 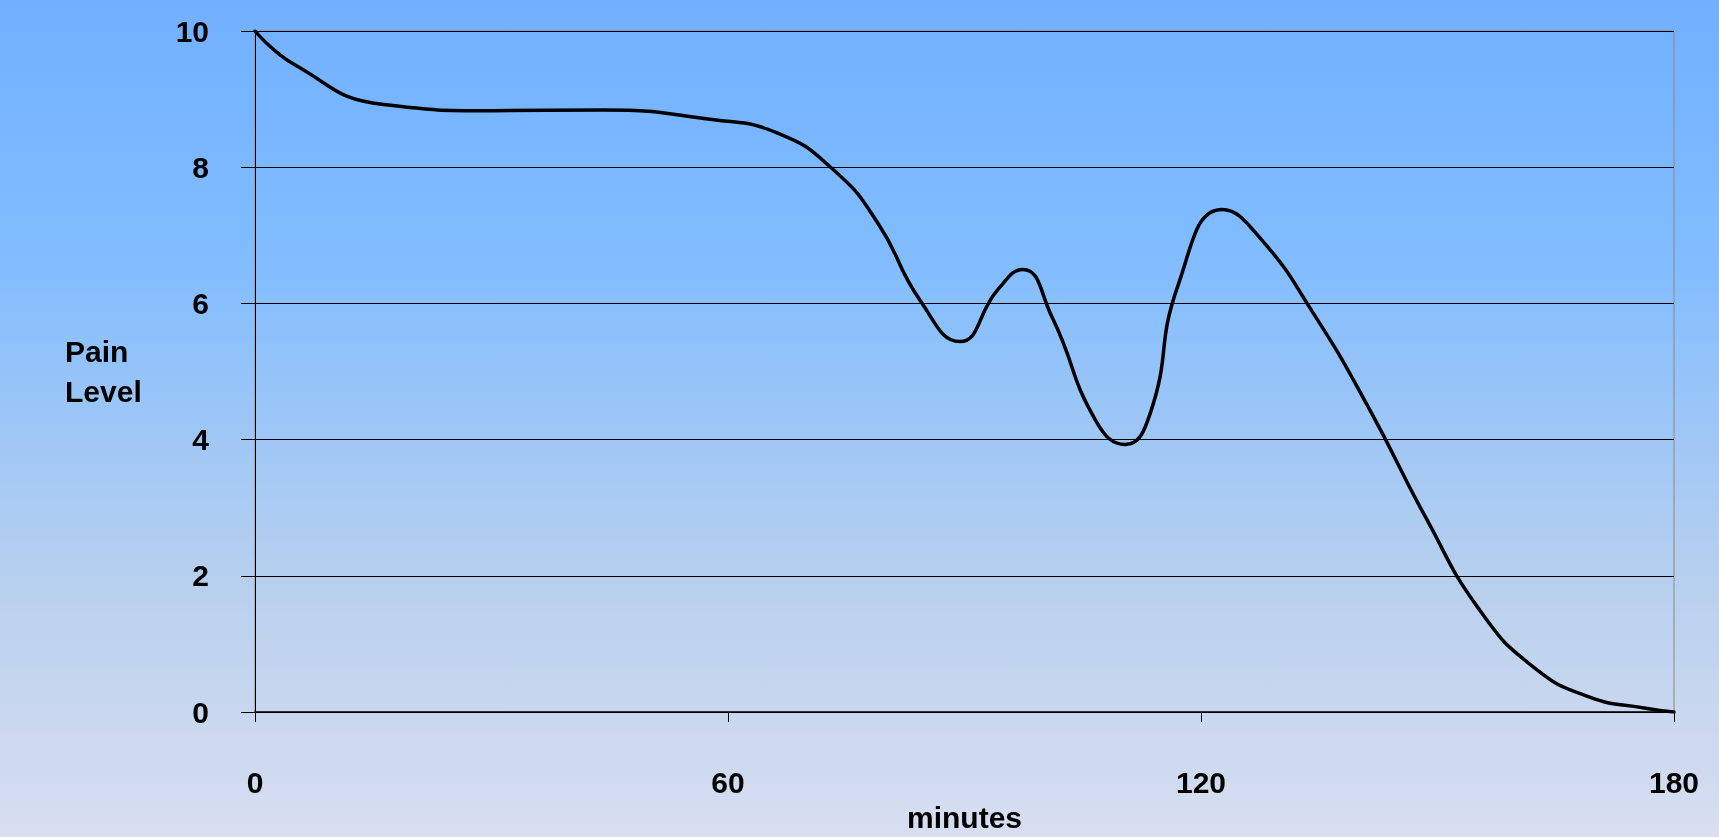 I want to click on y-tick-label: 0, so click(x=200, y=712).